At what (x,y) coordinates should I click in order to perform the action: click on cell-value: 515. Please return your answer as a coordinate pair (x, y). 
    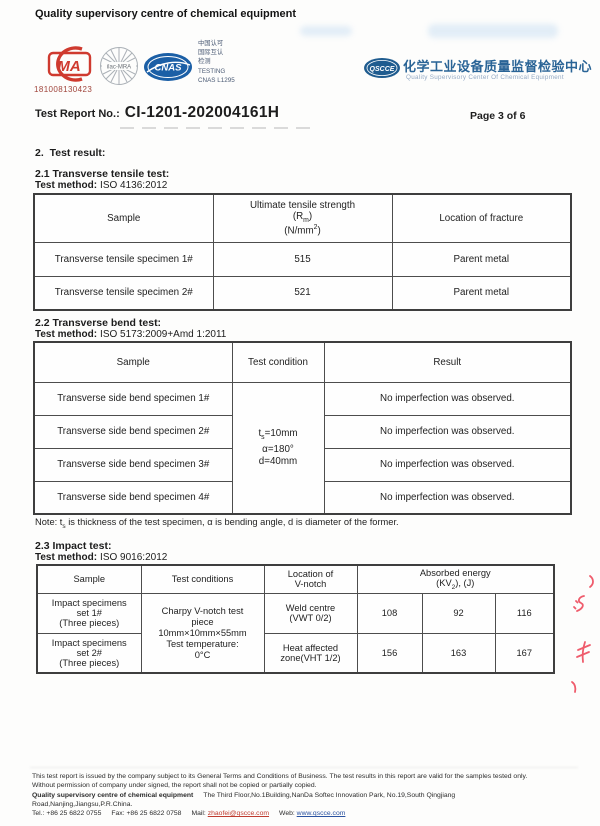
    Looking at the image, I should click on (302, 259).